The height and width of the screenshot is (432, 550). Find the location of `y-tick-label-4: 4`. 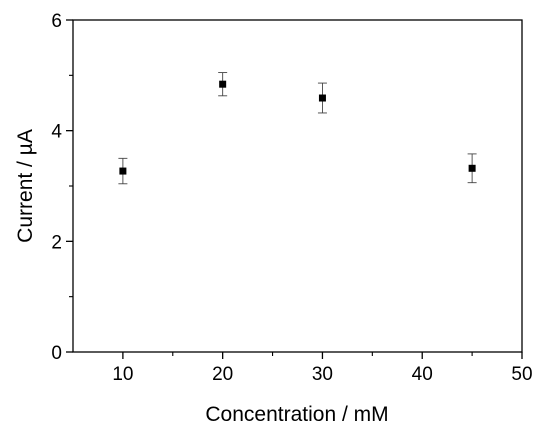

y-tick-label-4: 4 is located at coordinates (56, 132).